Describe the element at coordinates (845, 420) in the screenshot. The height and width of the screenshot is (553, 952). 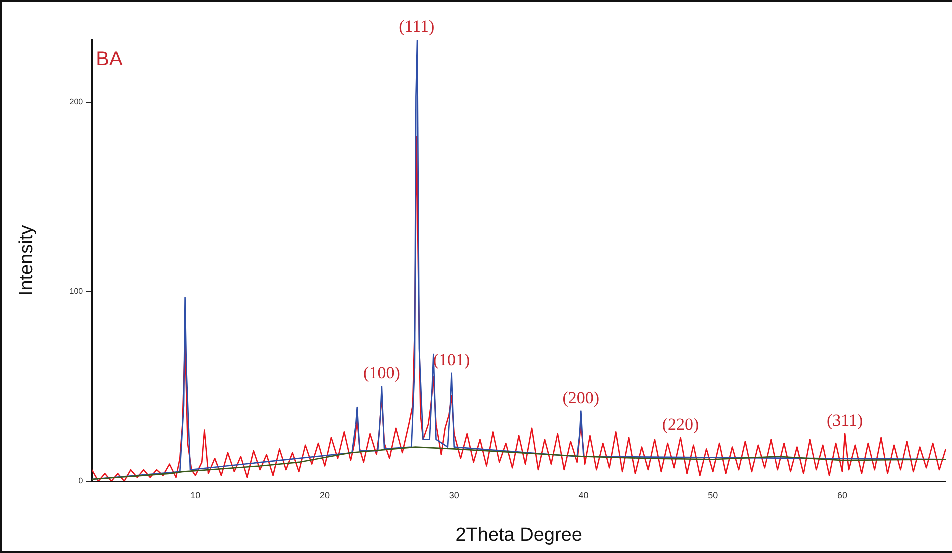
I see `annotation: (311)` at that location.